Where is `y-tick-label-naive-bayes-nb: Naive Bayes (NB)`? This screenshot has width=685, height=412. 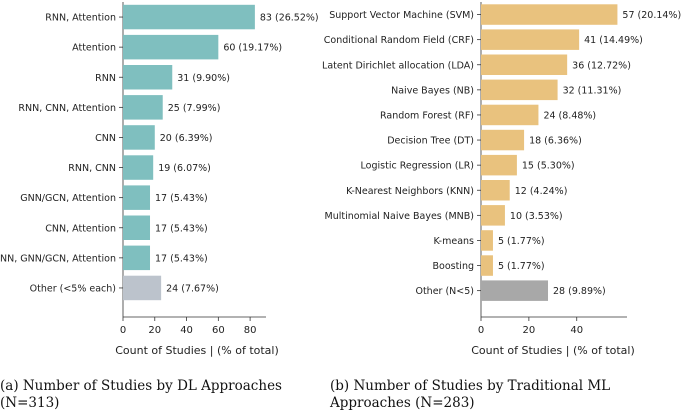 y-tick-label-naive-bayes-nb: Naive Bayes (NB) is located at coordinates (432, 90).